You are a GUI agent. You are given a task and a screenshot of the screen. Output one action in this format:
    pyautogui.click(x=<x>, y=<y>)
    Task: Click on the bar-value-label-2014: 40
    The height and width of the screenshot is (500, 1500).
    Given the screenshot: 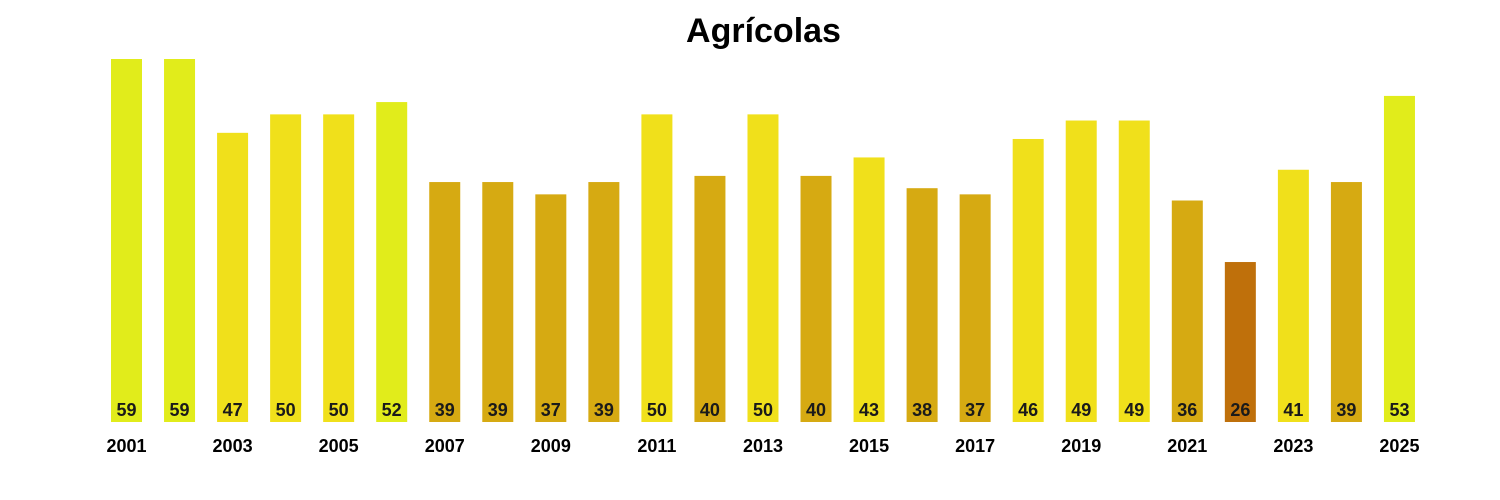 What is the action you would take?
    pyautogui.click(x=816, y=410)
    